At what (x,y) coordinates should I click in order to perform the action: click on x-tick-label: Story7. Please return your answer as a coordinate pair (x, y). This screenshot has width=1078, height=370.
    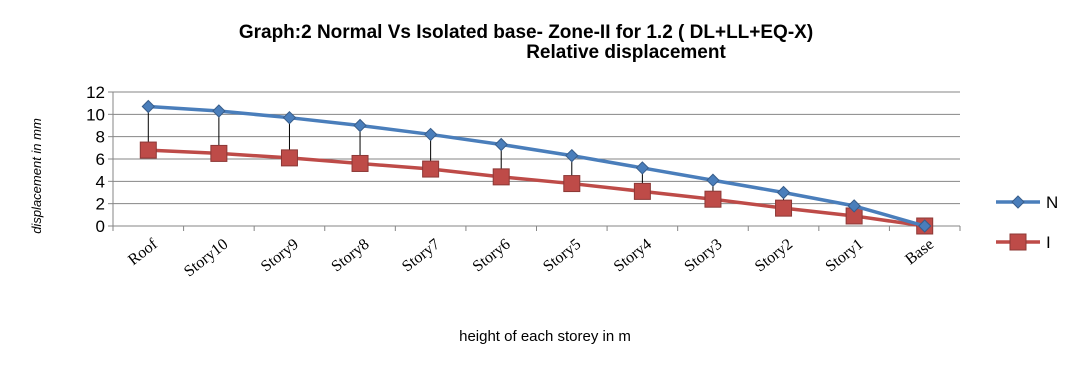
    Looking at the image, I should click on (421, 256).